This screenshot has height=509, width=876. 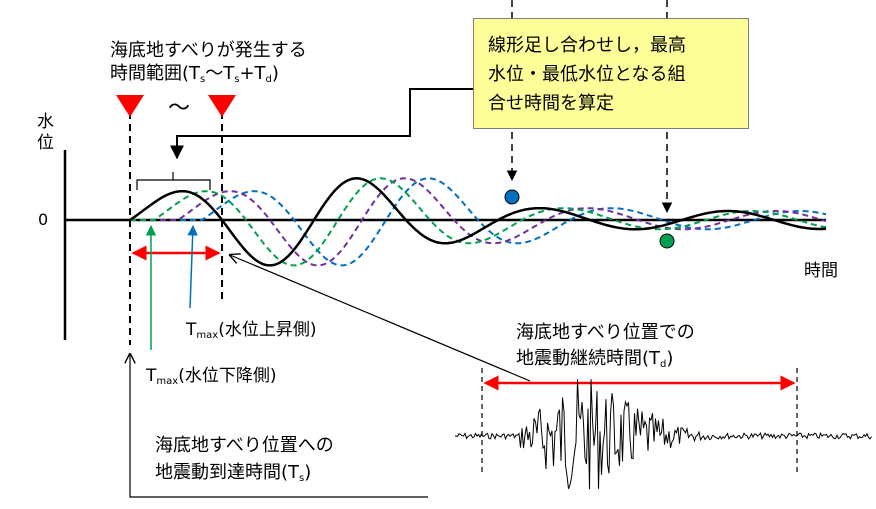 What do you see at coordinates (587, 45) in the screenshot?
I see `callout-line-1: 線形足し合わせし，最高` at bounding box center [587, 45].